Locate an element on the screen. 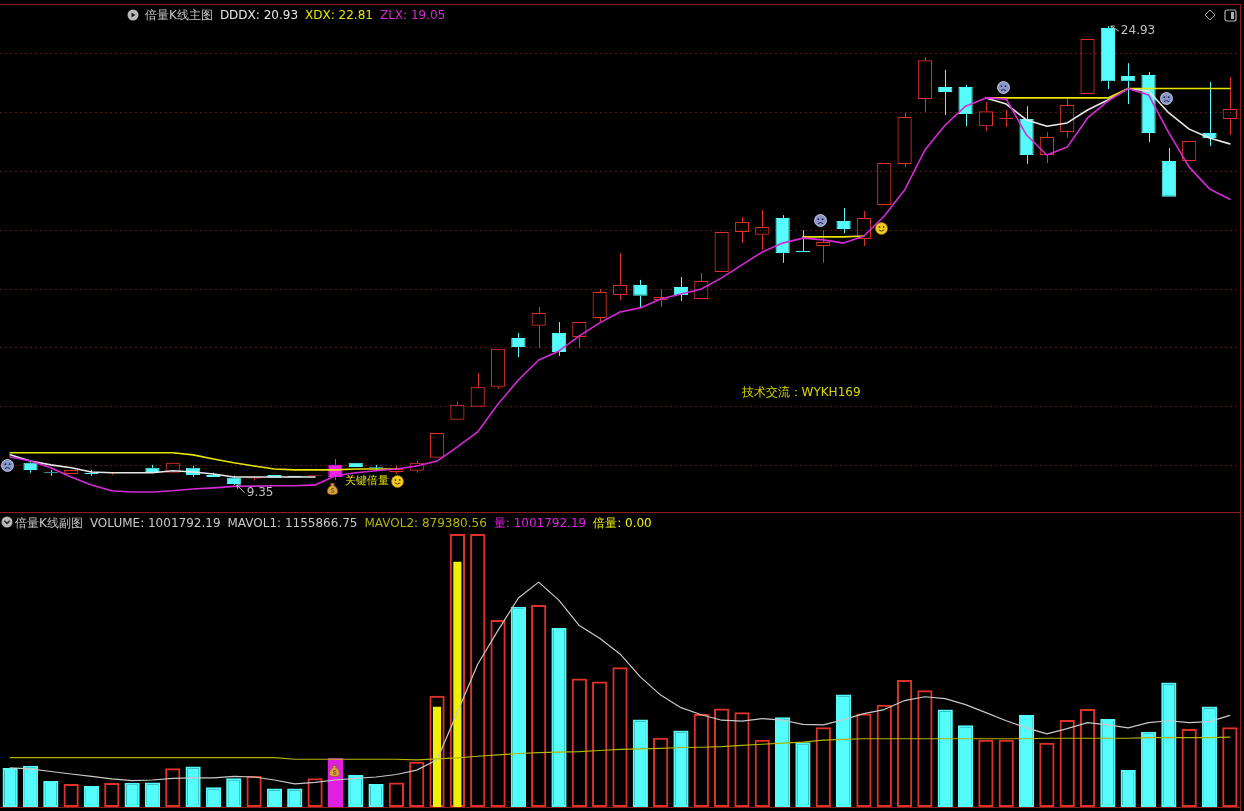  text: MAVOL1: 1155866.75 is located at coordinates (292, 523).